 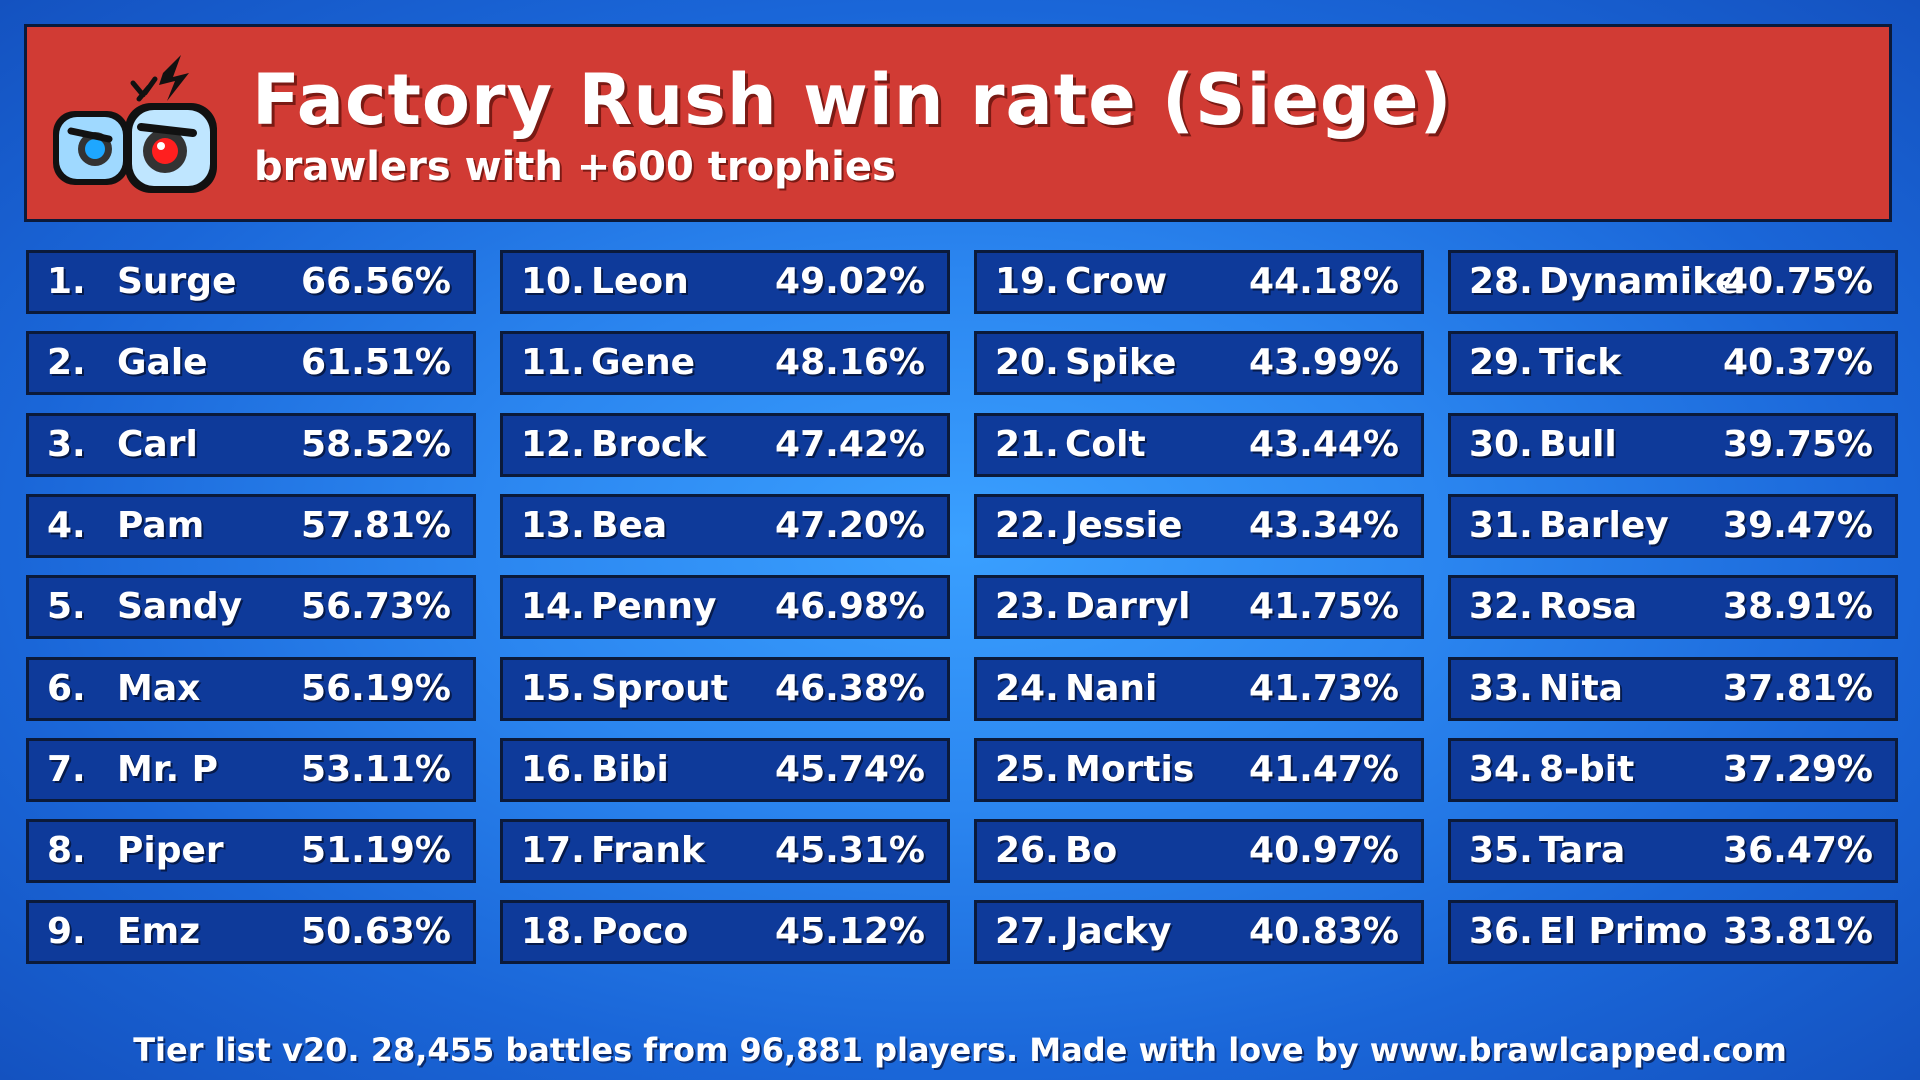 I want to click on rank-number: 26., so click(x=1027, y=850).